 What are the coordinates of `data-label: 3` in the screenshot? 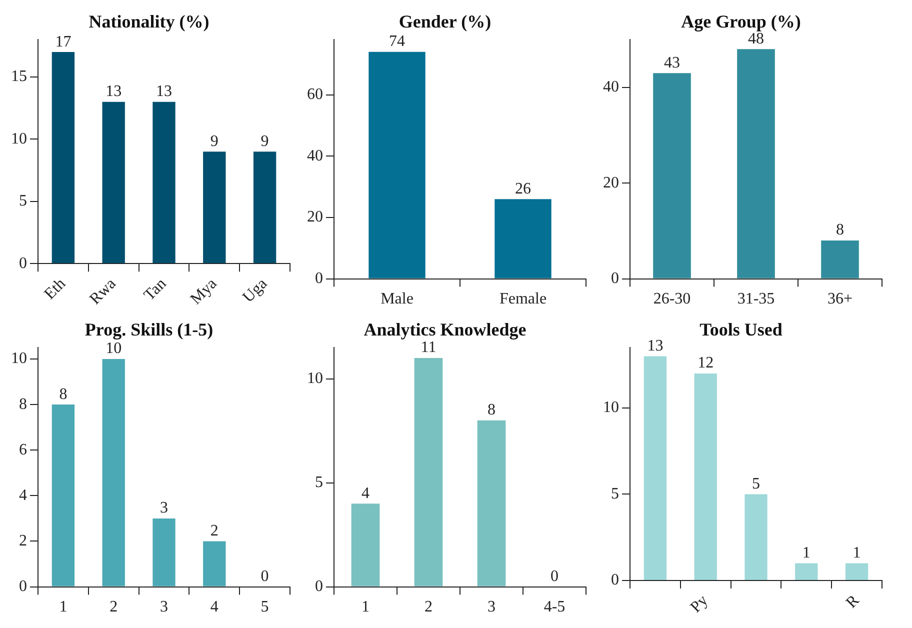 It's located at (164, 508).